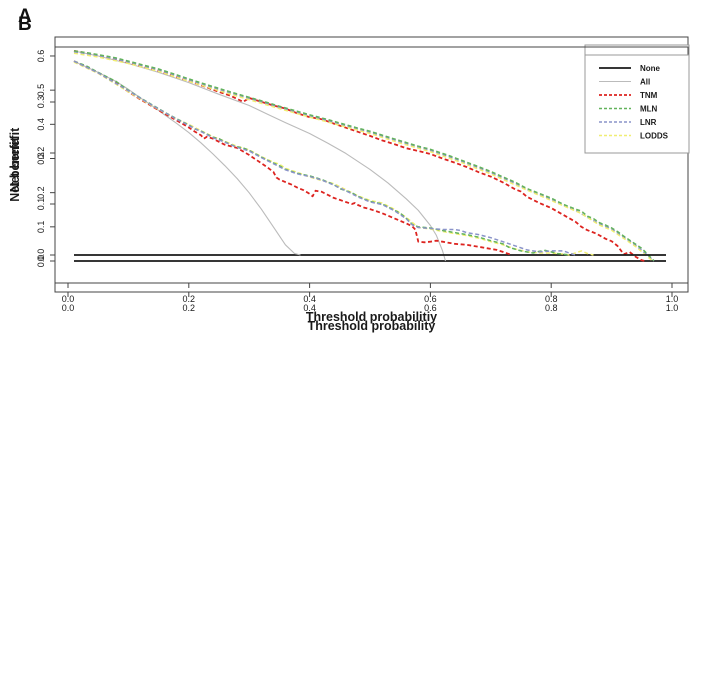 The image size is (702, 680). I want to click on panel-label-a: A, so click(25, 16).